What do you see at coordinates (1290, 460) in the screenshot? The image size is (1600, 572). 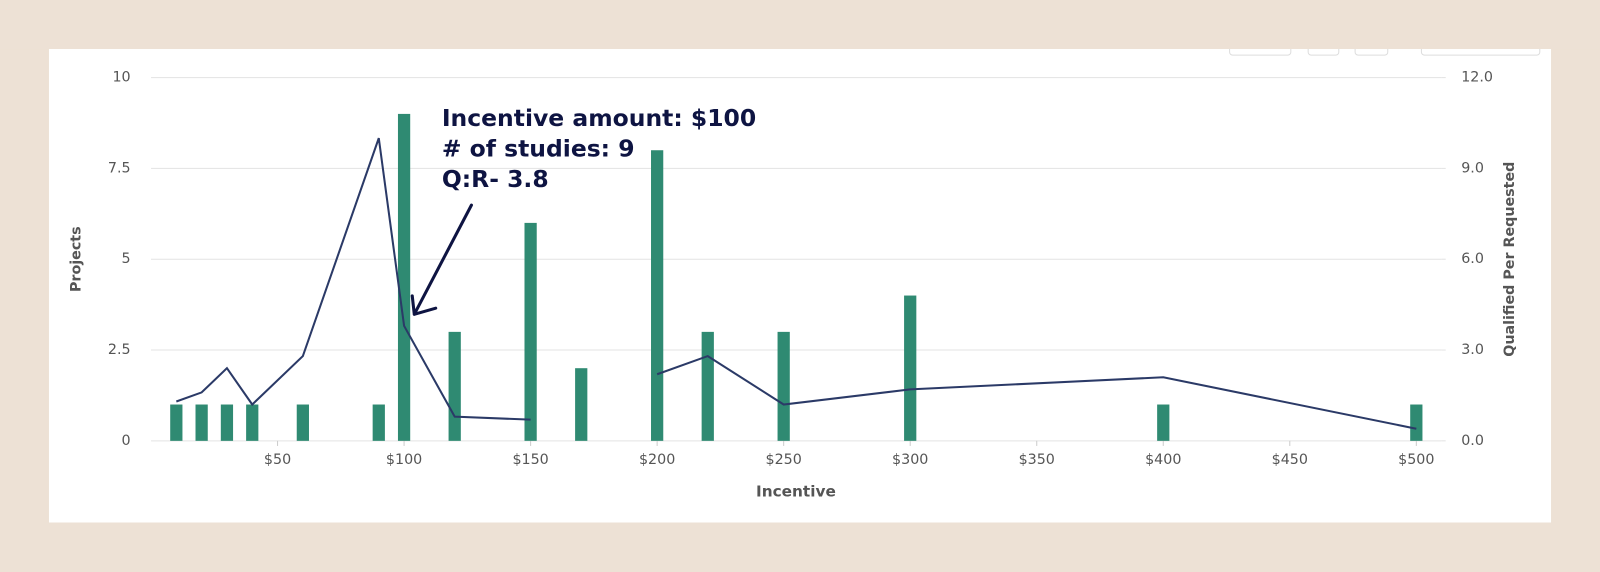 I see `x-tick-label: $450` at bounding box center [1290, 460].